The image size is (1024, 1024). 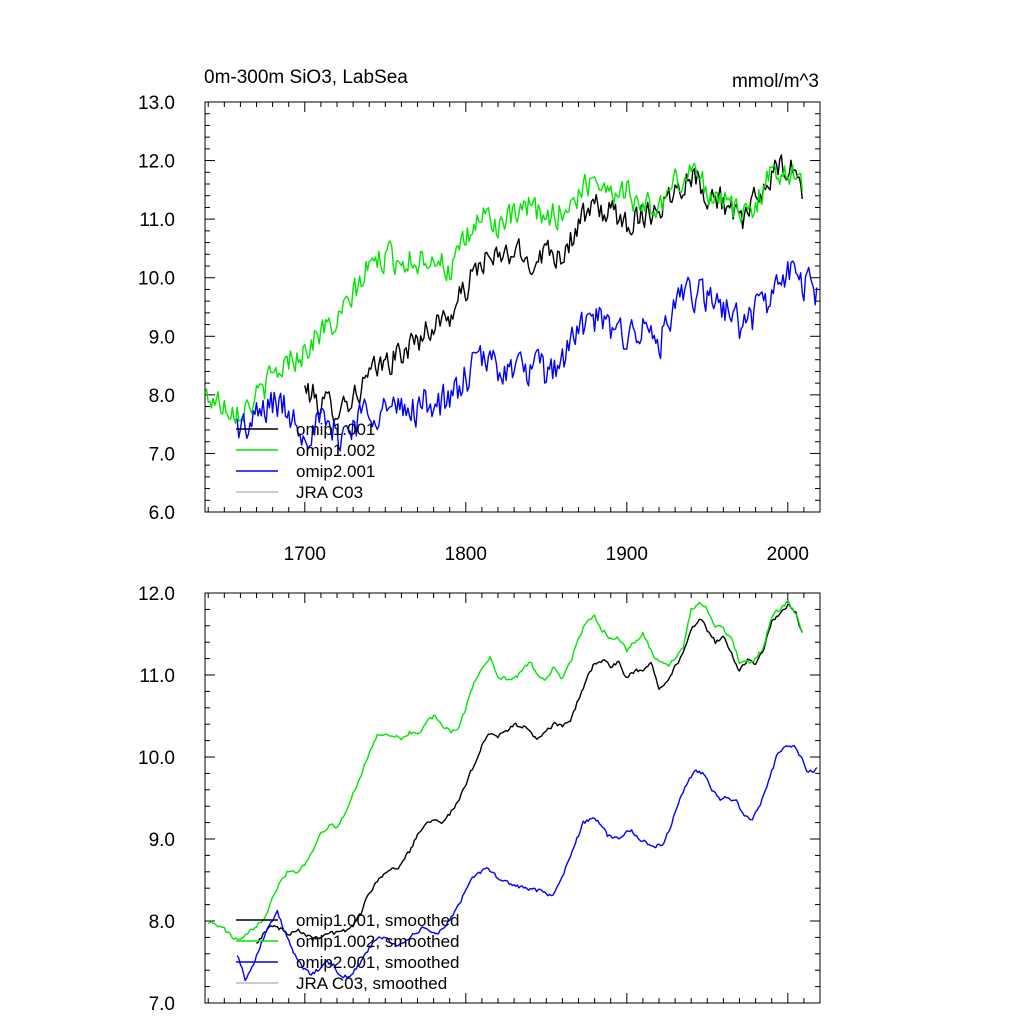 I want to click on legend-label: JRA C03, smoothed, so click(x=371, y=983).